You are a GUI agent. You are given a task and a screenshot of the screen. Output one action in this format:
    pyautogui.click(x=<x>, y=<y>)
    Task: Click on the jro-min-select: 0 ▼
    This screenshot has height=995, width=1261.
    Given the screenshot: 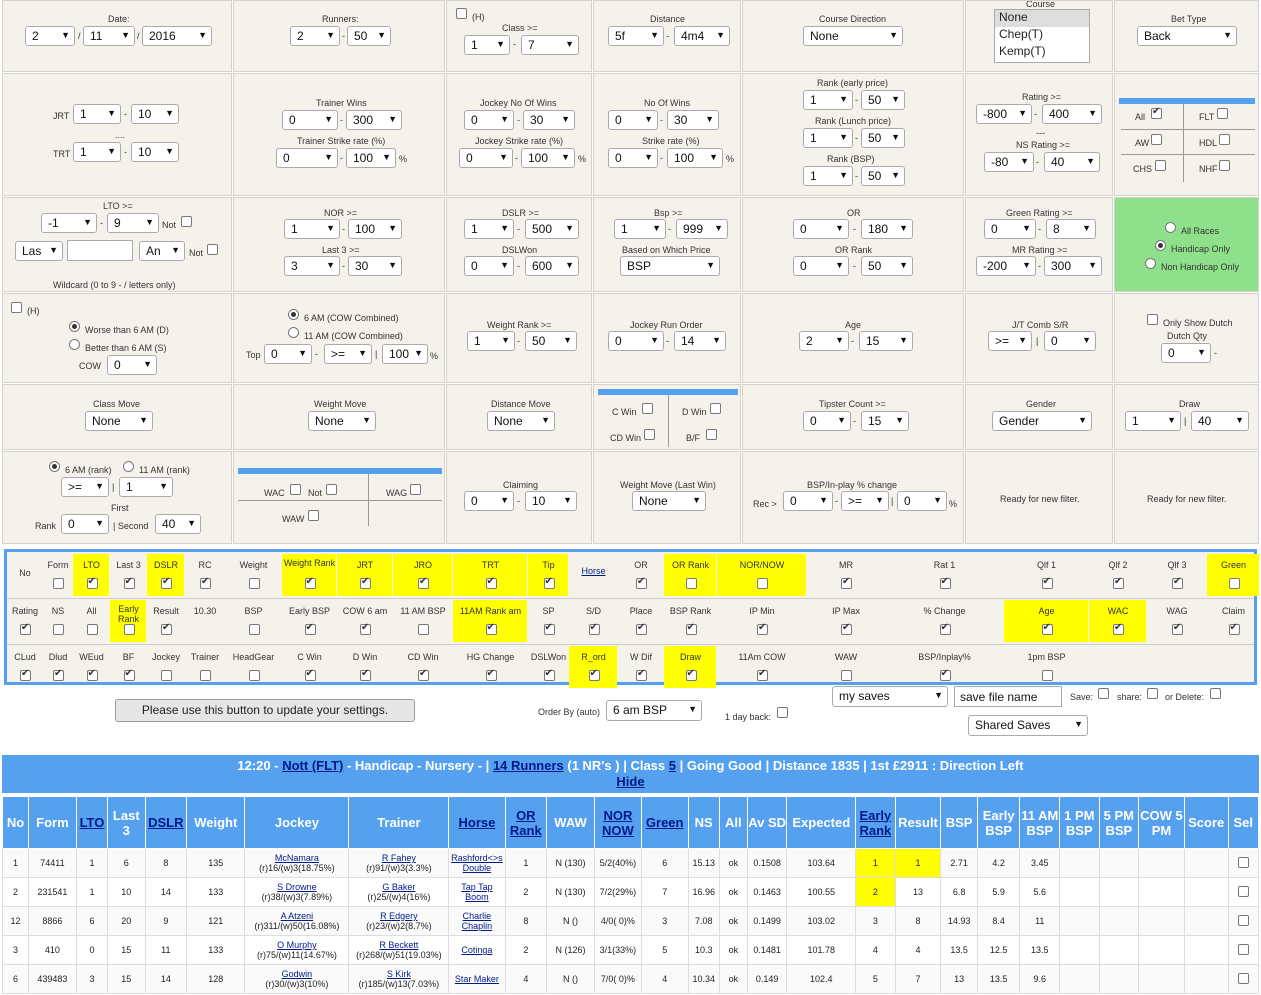 What is the action you would take?
    pyautogui.click(x=636, y=341)
    